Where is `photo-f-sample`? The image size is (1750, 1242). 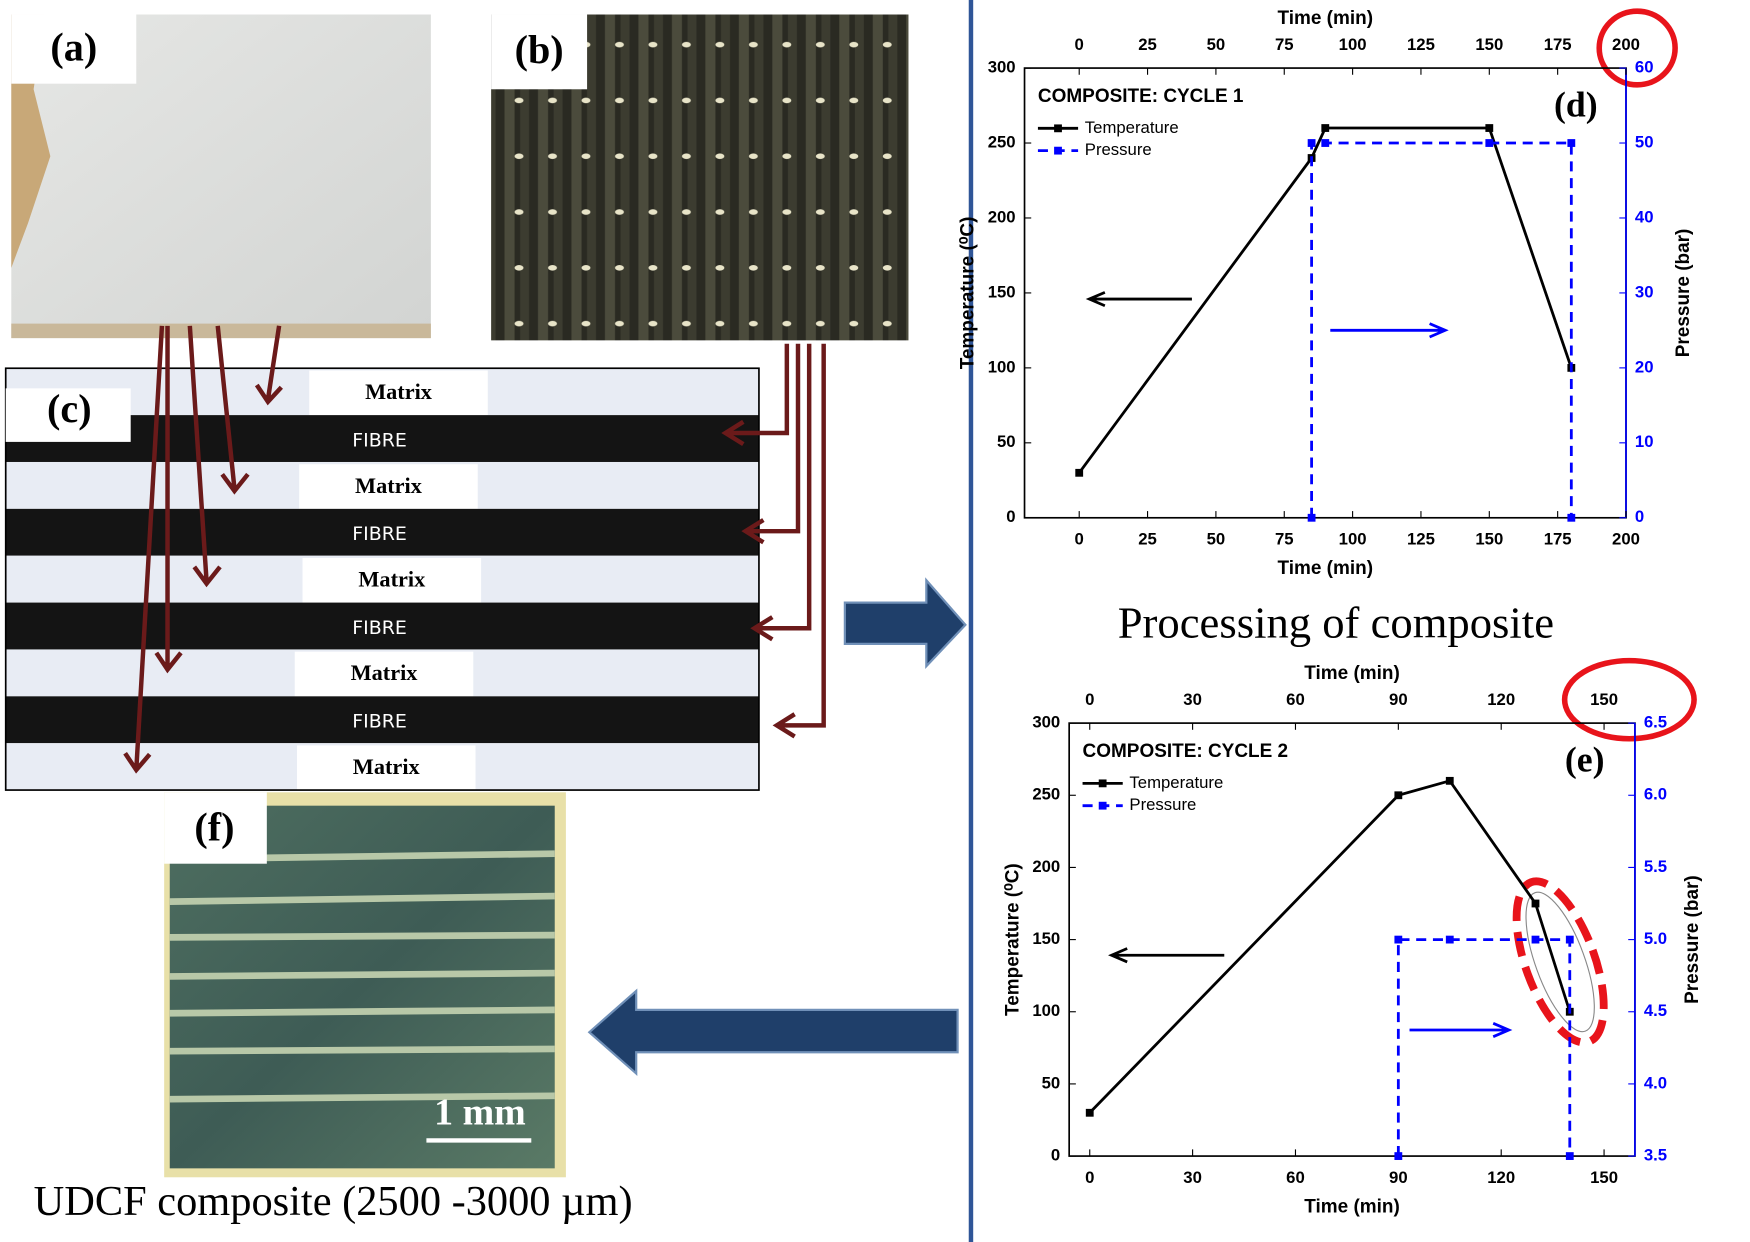
photo-f-sample is located at coordinates (362, 987).